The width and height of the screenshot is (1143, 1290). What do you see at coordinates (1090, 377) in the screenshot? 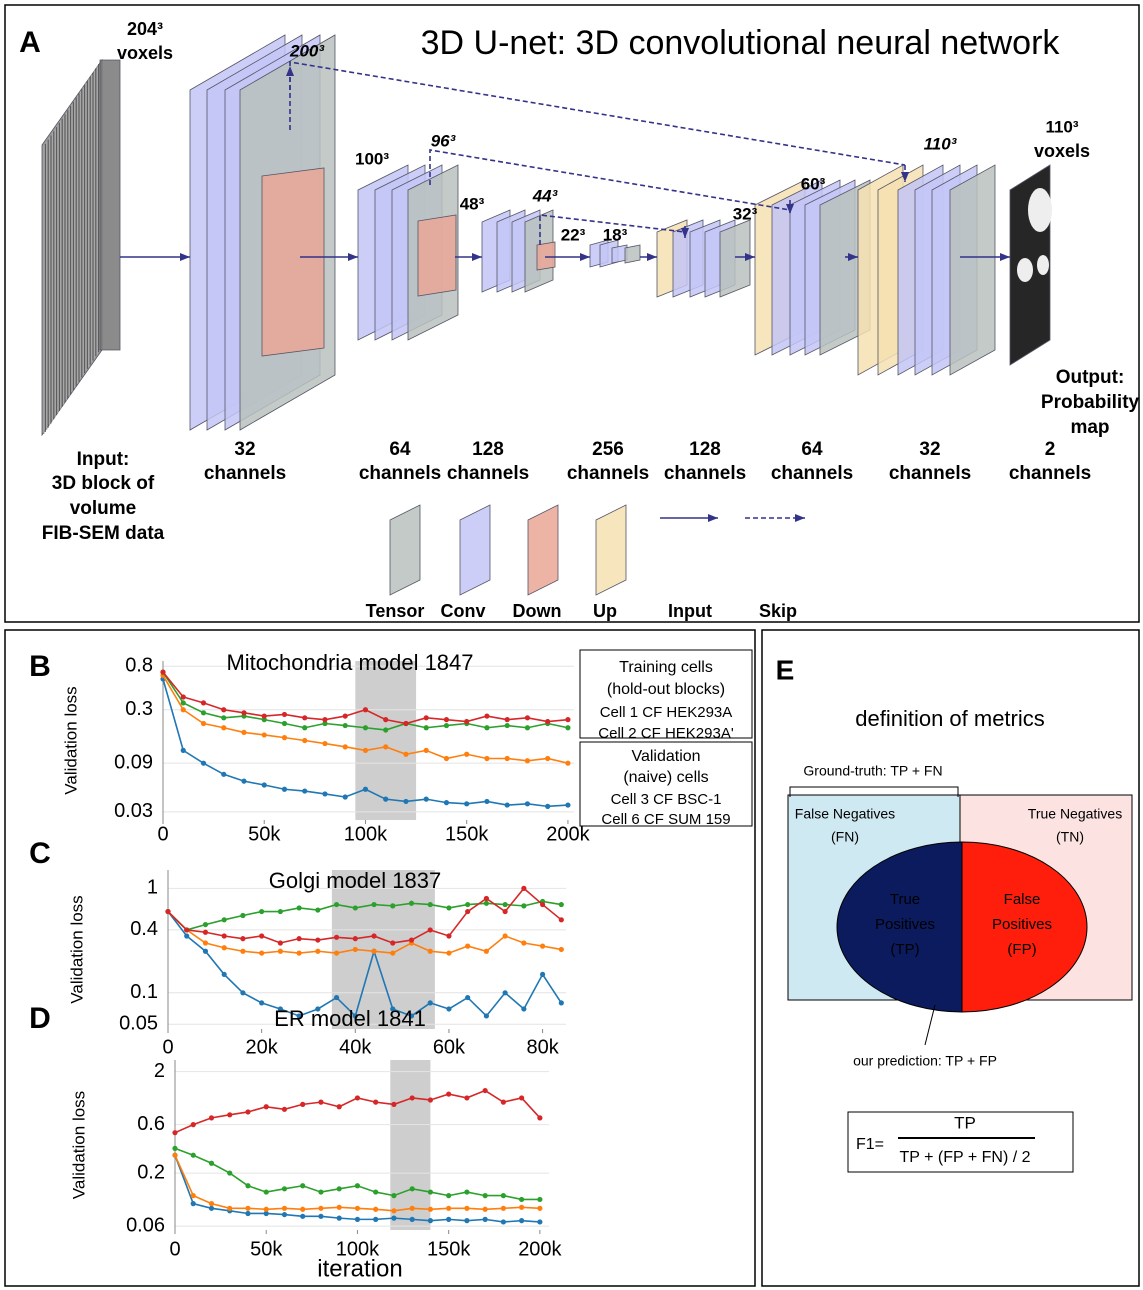
I see `label: Output:` at bounding box center [1090, 377].